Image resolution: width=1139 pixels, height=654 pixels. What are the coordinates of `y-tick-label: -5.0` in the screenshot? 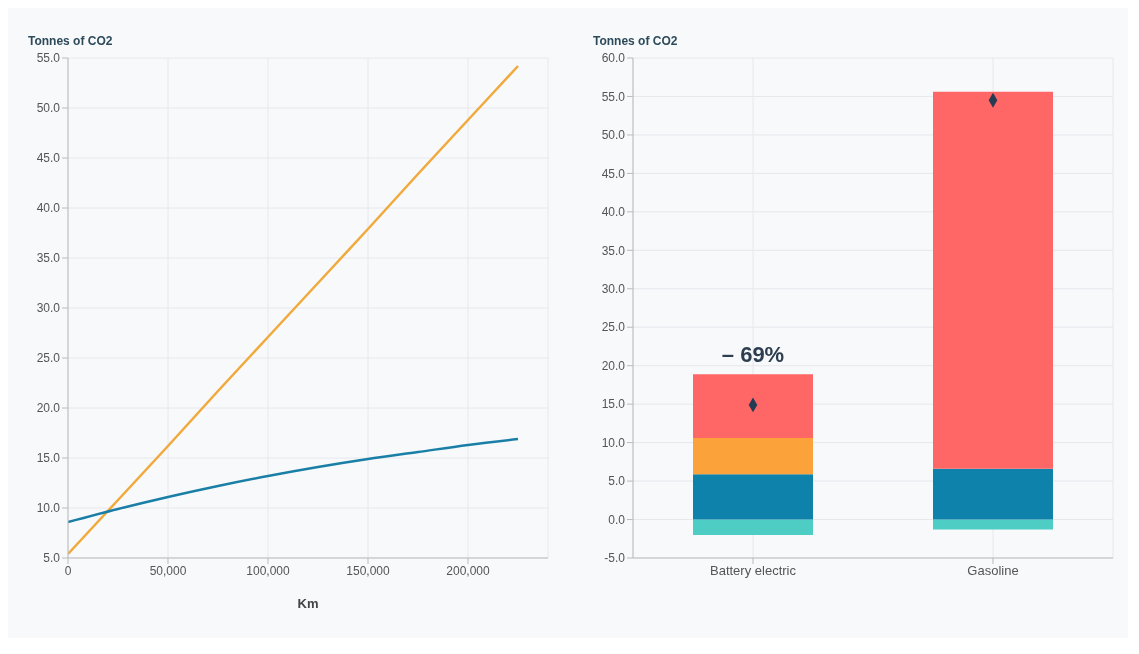 It's located at (615, 558).